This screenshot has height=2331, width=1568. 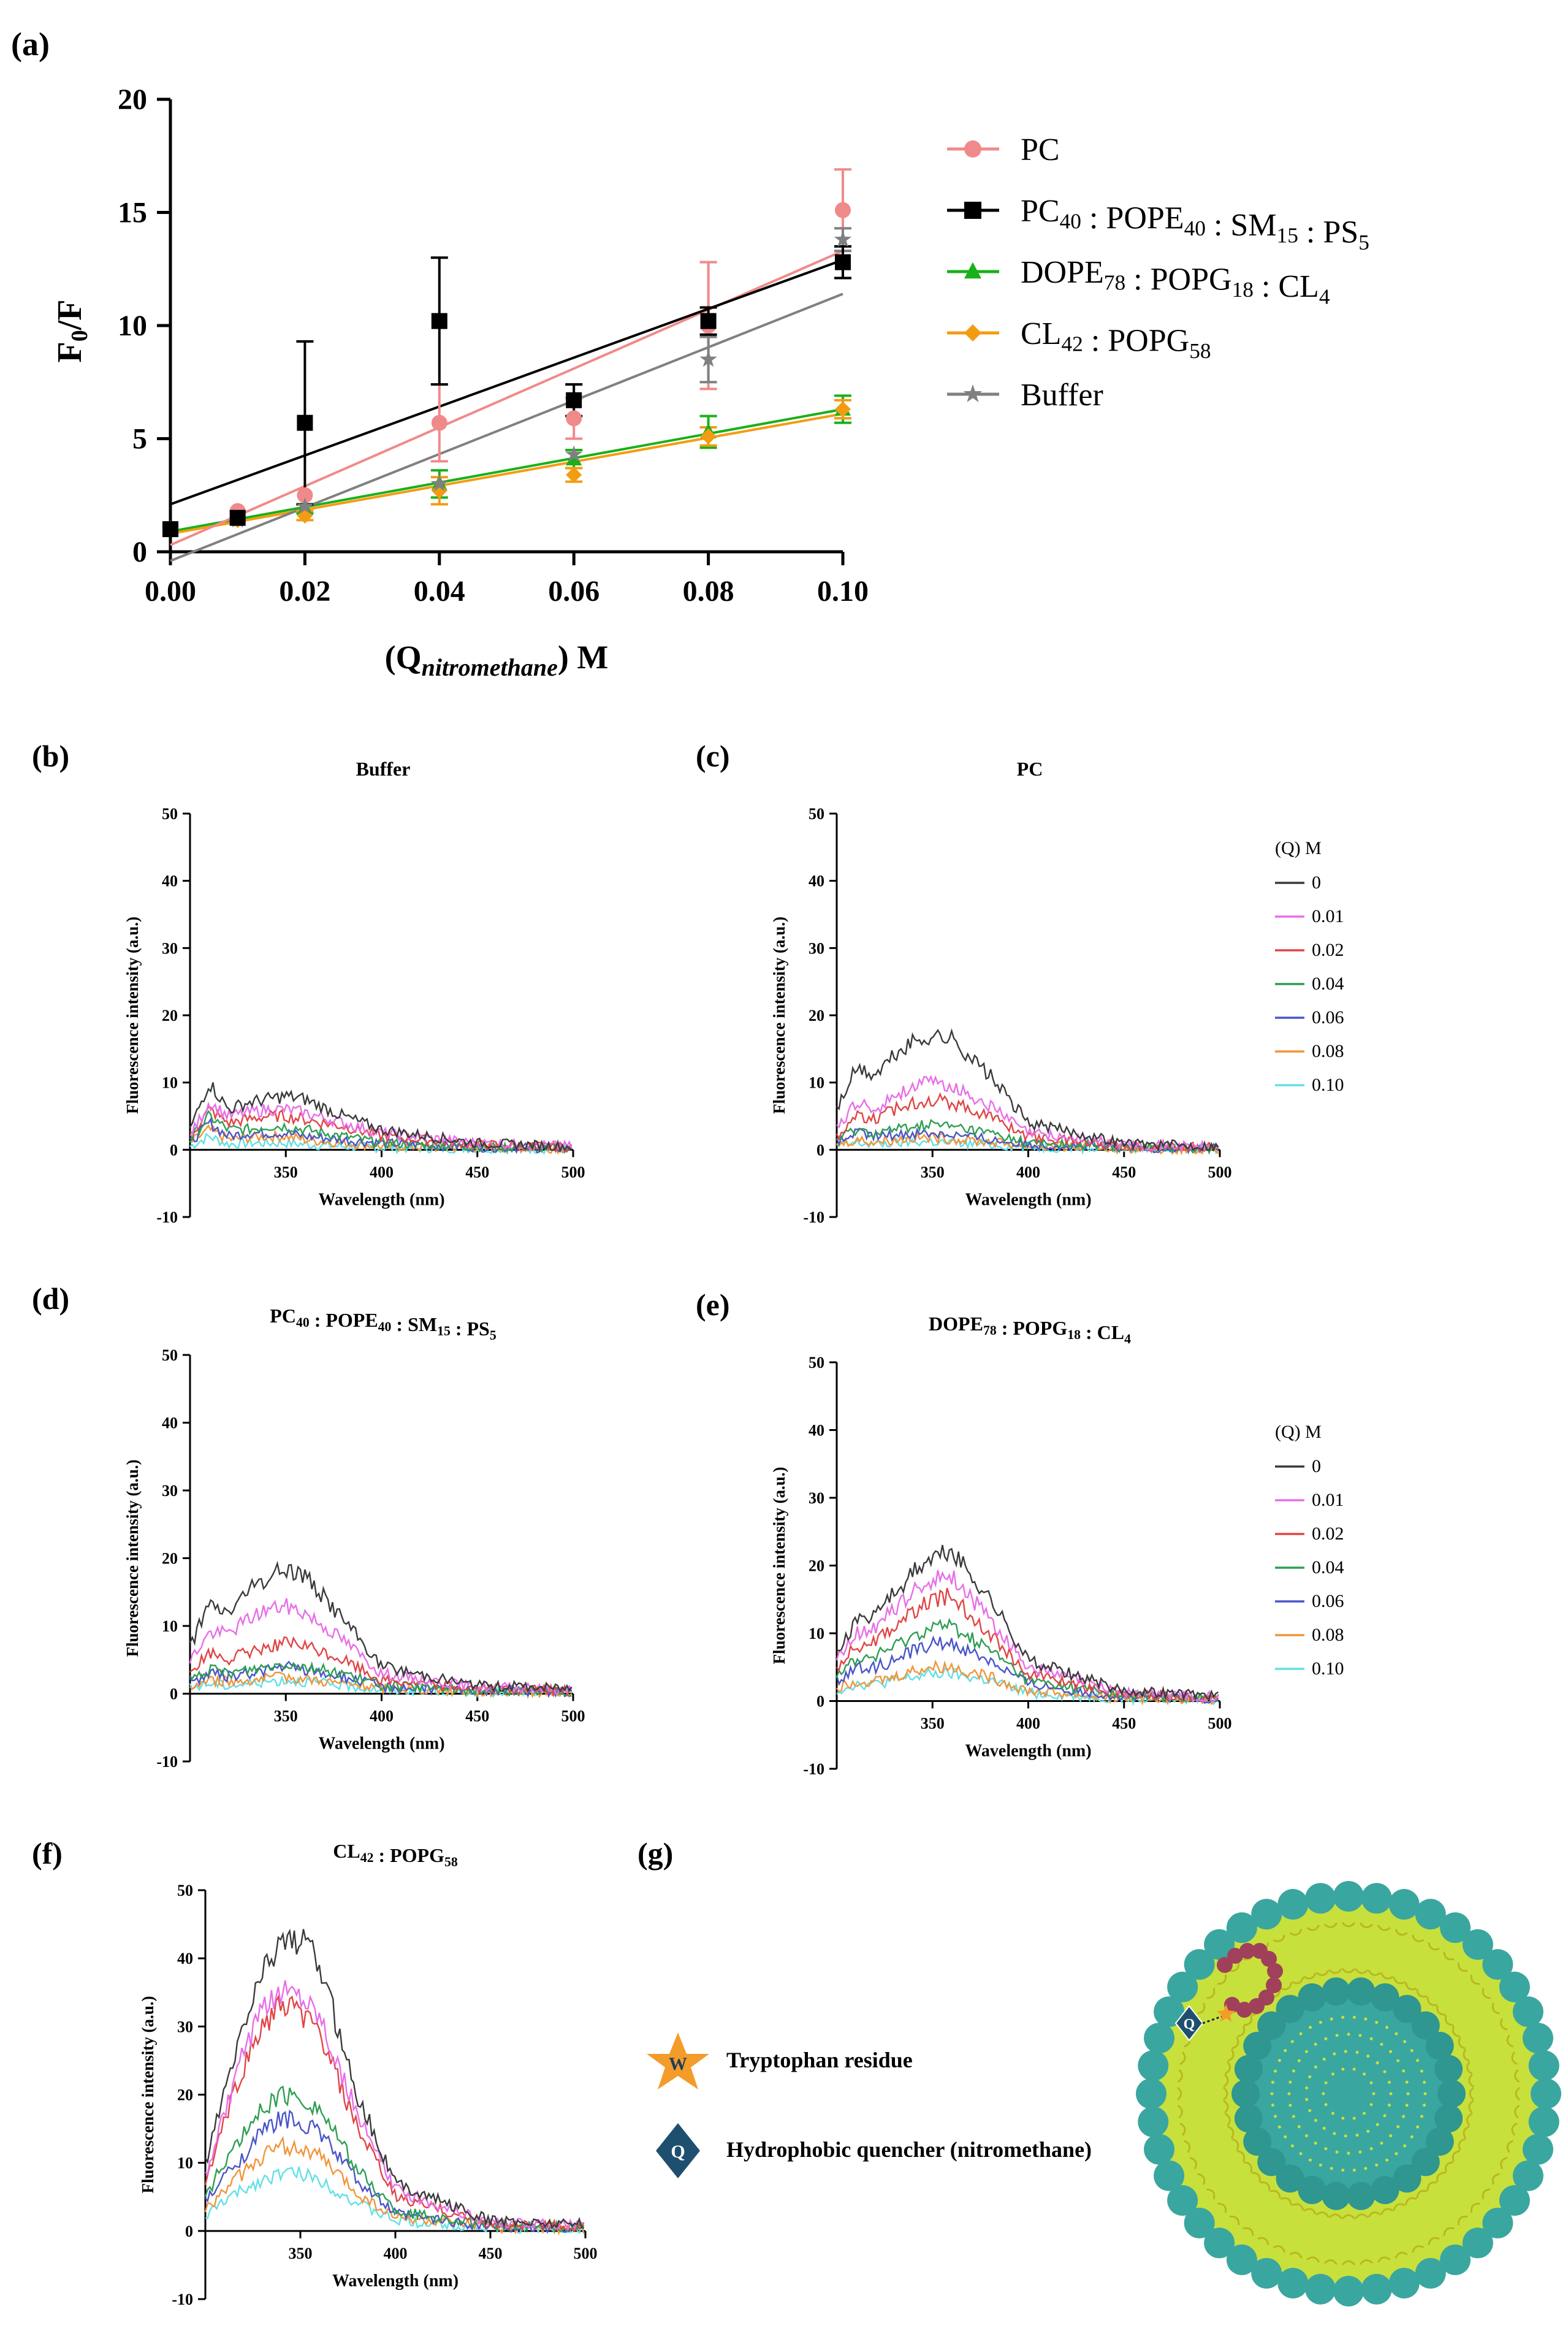 What do you see at coordinates (678, 2152) in the screenshot?
I see `svg-text: Q` at bounding box center [678, 2152].